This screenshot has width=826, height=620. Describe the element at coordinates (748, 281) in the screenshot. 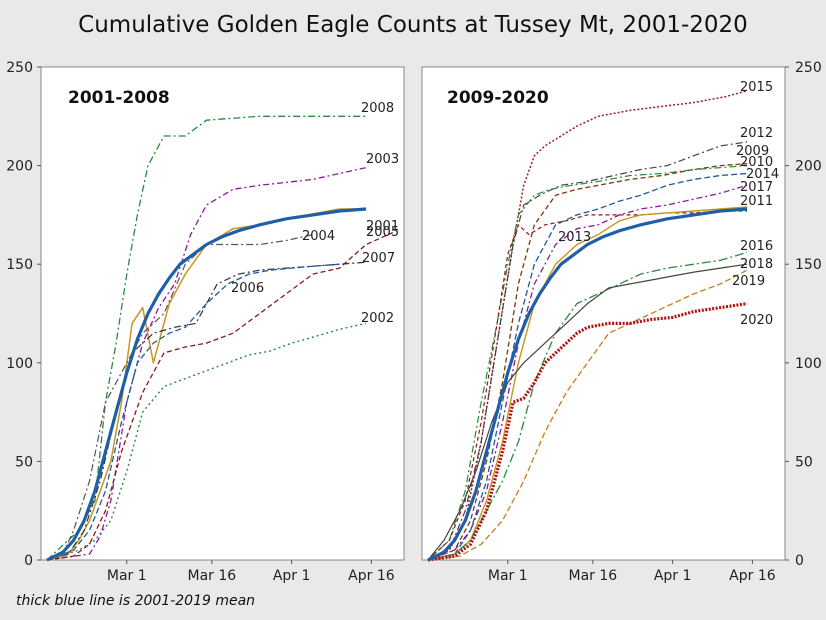

I see `year-label-2019: 2019` at that location.